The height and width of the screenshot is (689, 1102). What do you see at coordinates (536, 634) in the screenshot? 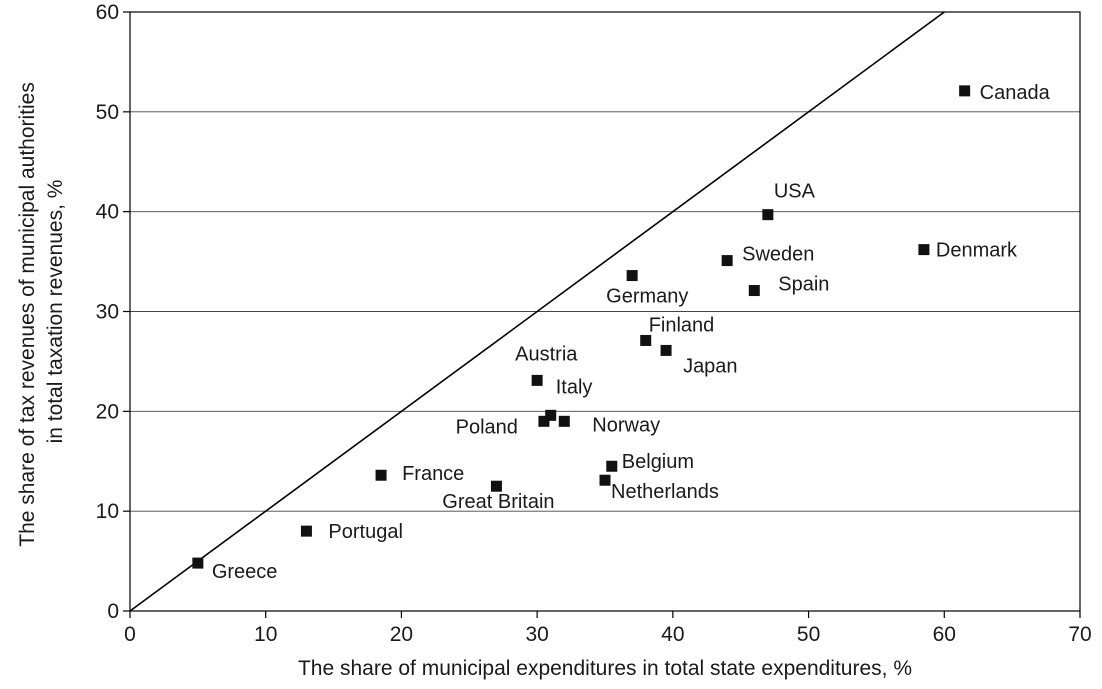
I see `x-tick-label: 30` at bounding box center [536, 634].